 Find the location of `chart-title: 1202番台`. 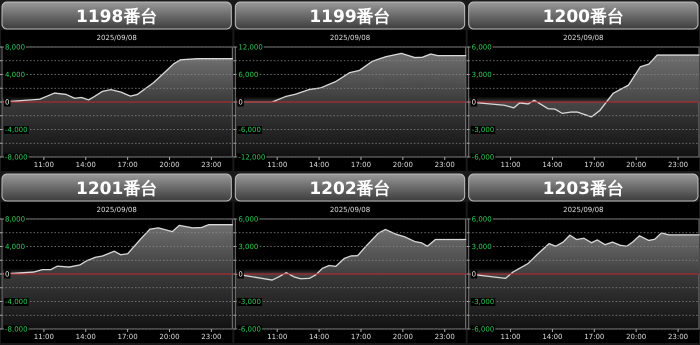

chart-title: 1202番台 is located at coordinates (350, 189).